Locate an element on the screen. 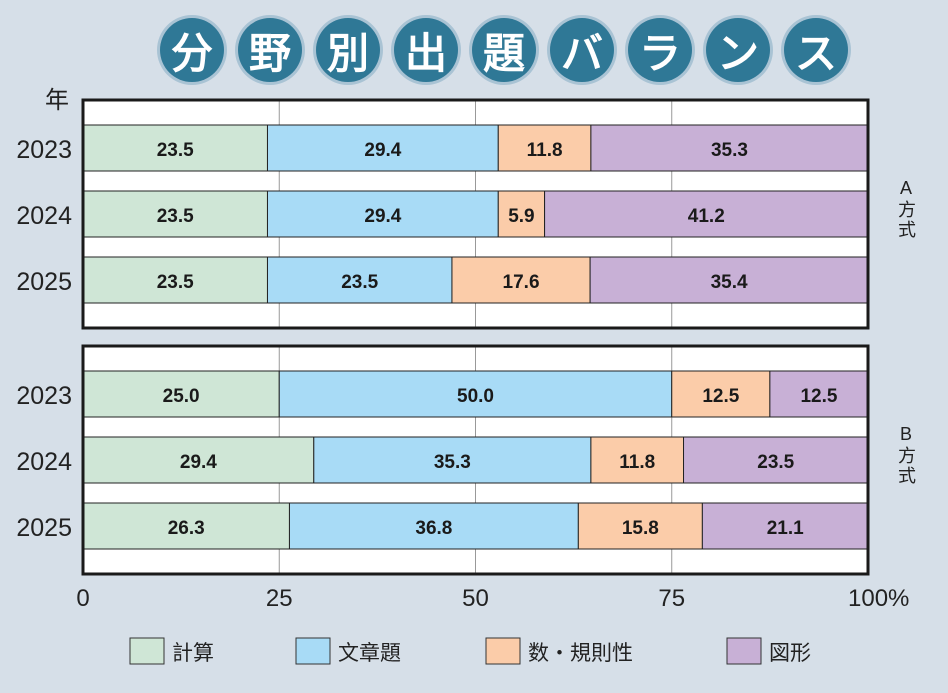 The image size is (948, 693). title-char: 出 is located at coordinates (426, 50).